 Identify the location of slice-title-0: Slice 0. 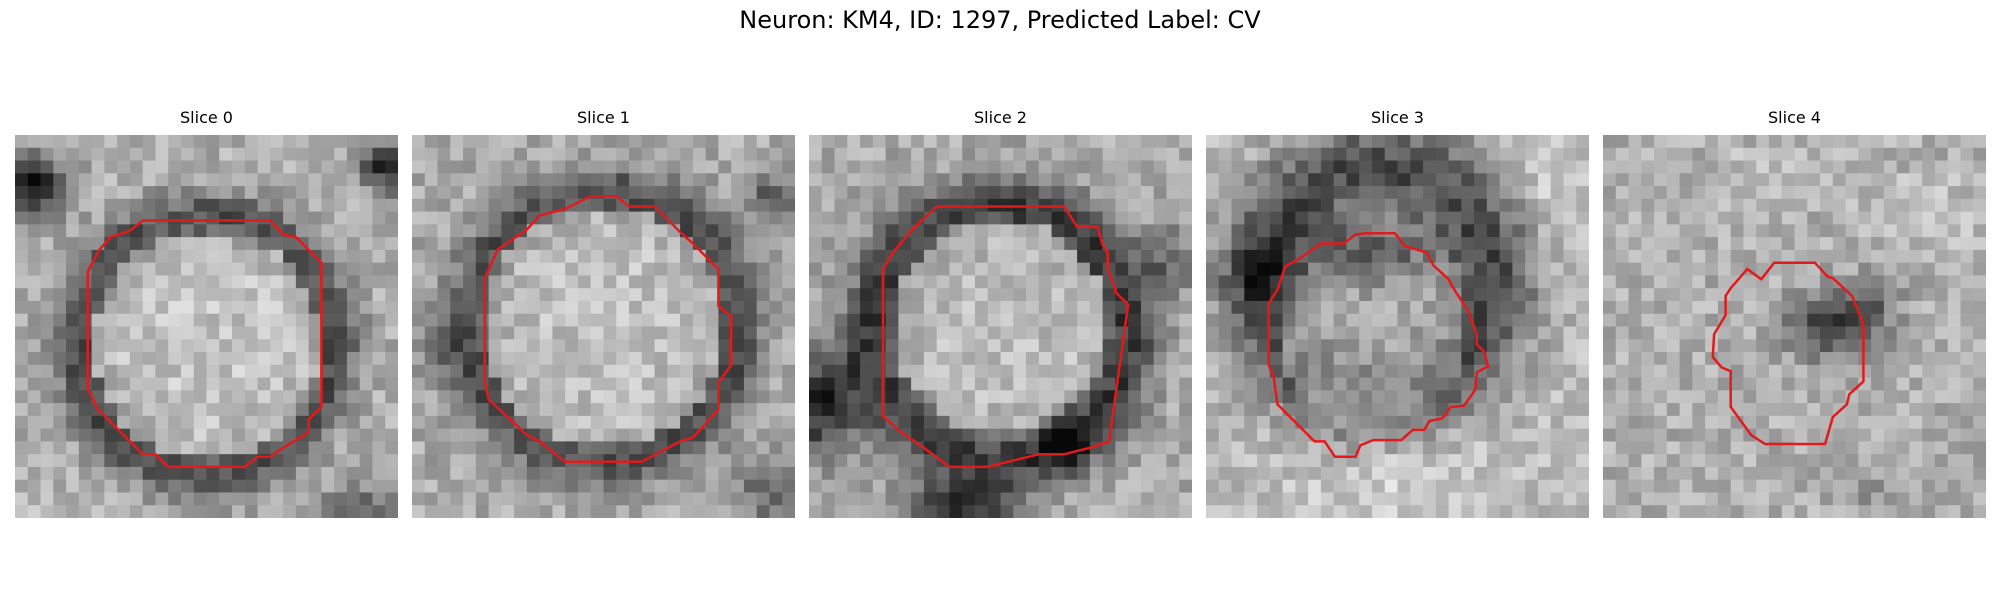
(206, 117).